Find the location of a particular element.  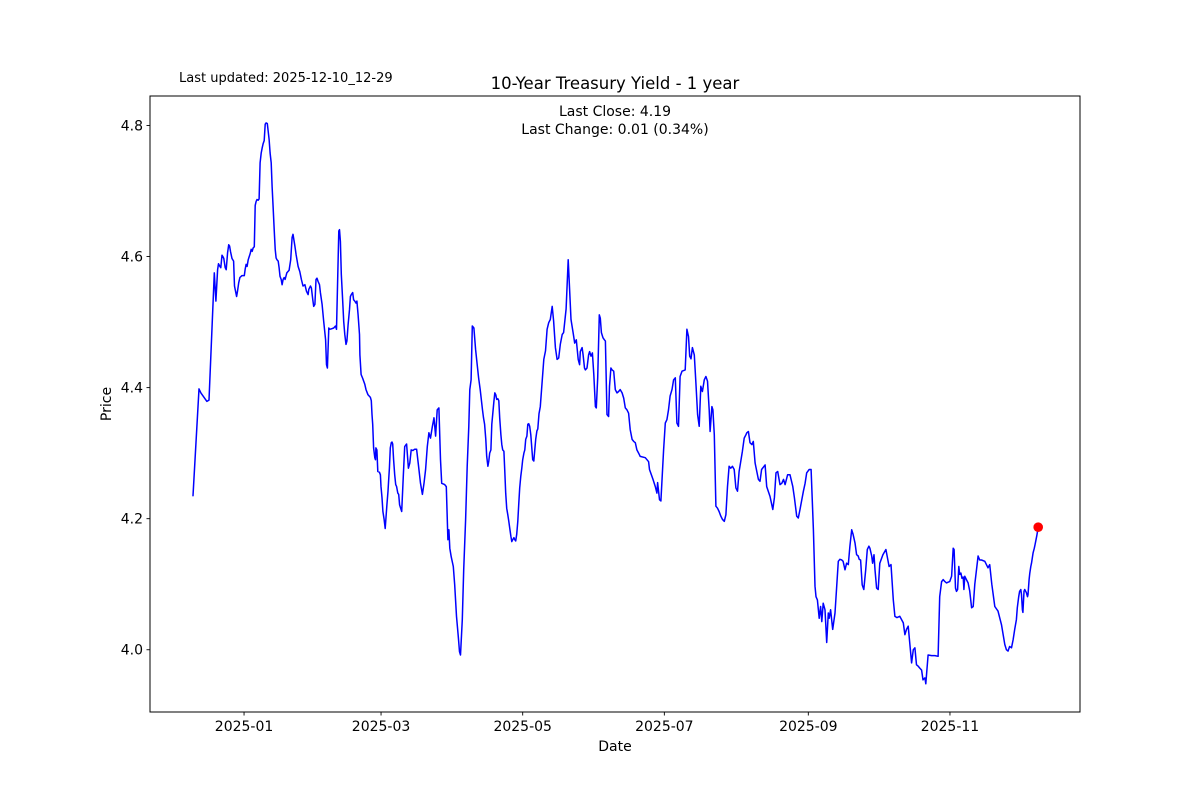

y-tick-label: 4.8 is located at coordinates (132, 126).